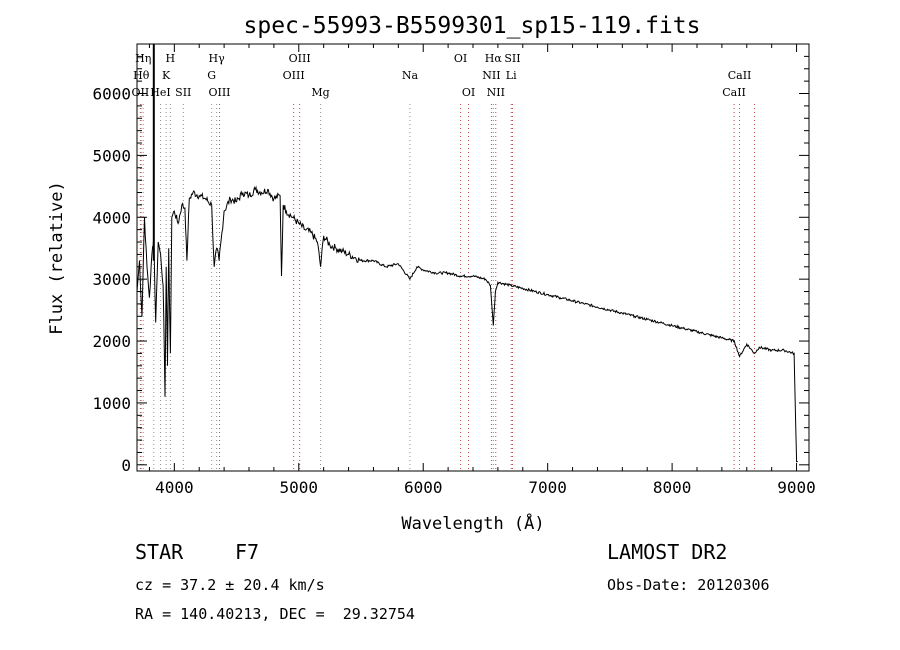 This screenshot has height=650, width=900. Describe the element at coordinates (667, 552) in the screenshot. I see `survey-name: LAMOST DR2` at that location.